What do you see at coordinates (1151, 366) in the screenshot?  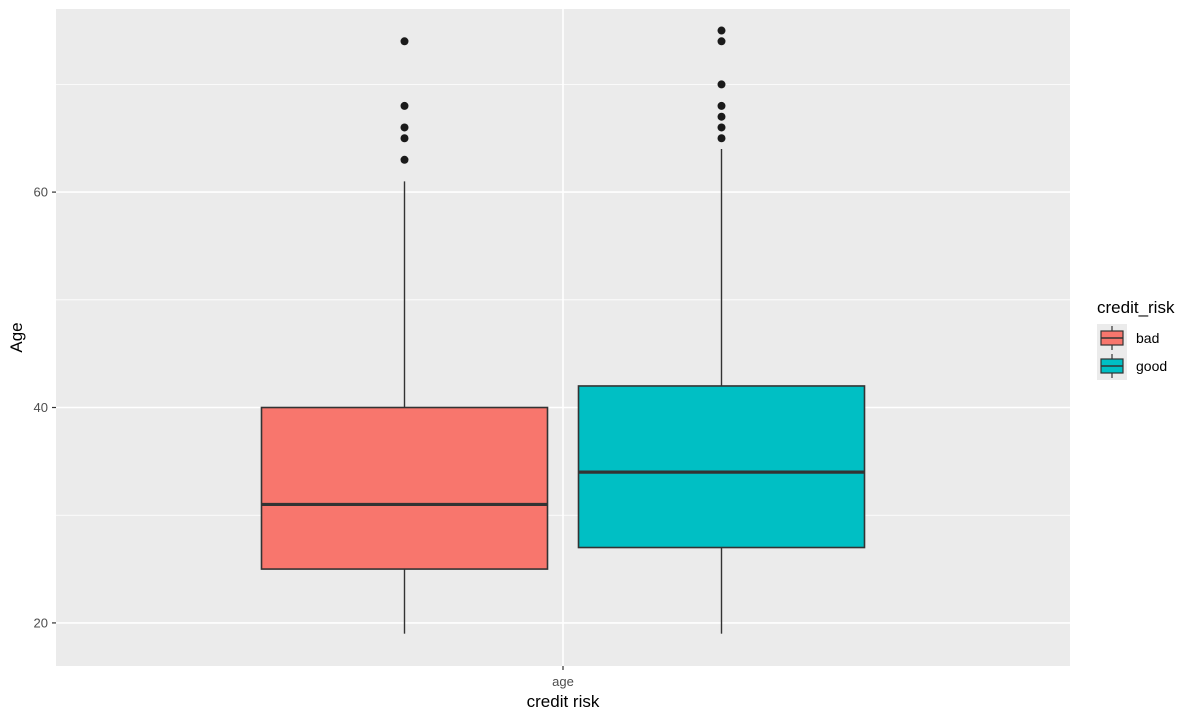 I see `legend-label-good: good` at bounding box center [1151, 366].